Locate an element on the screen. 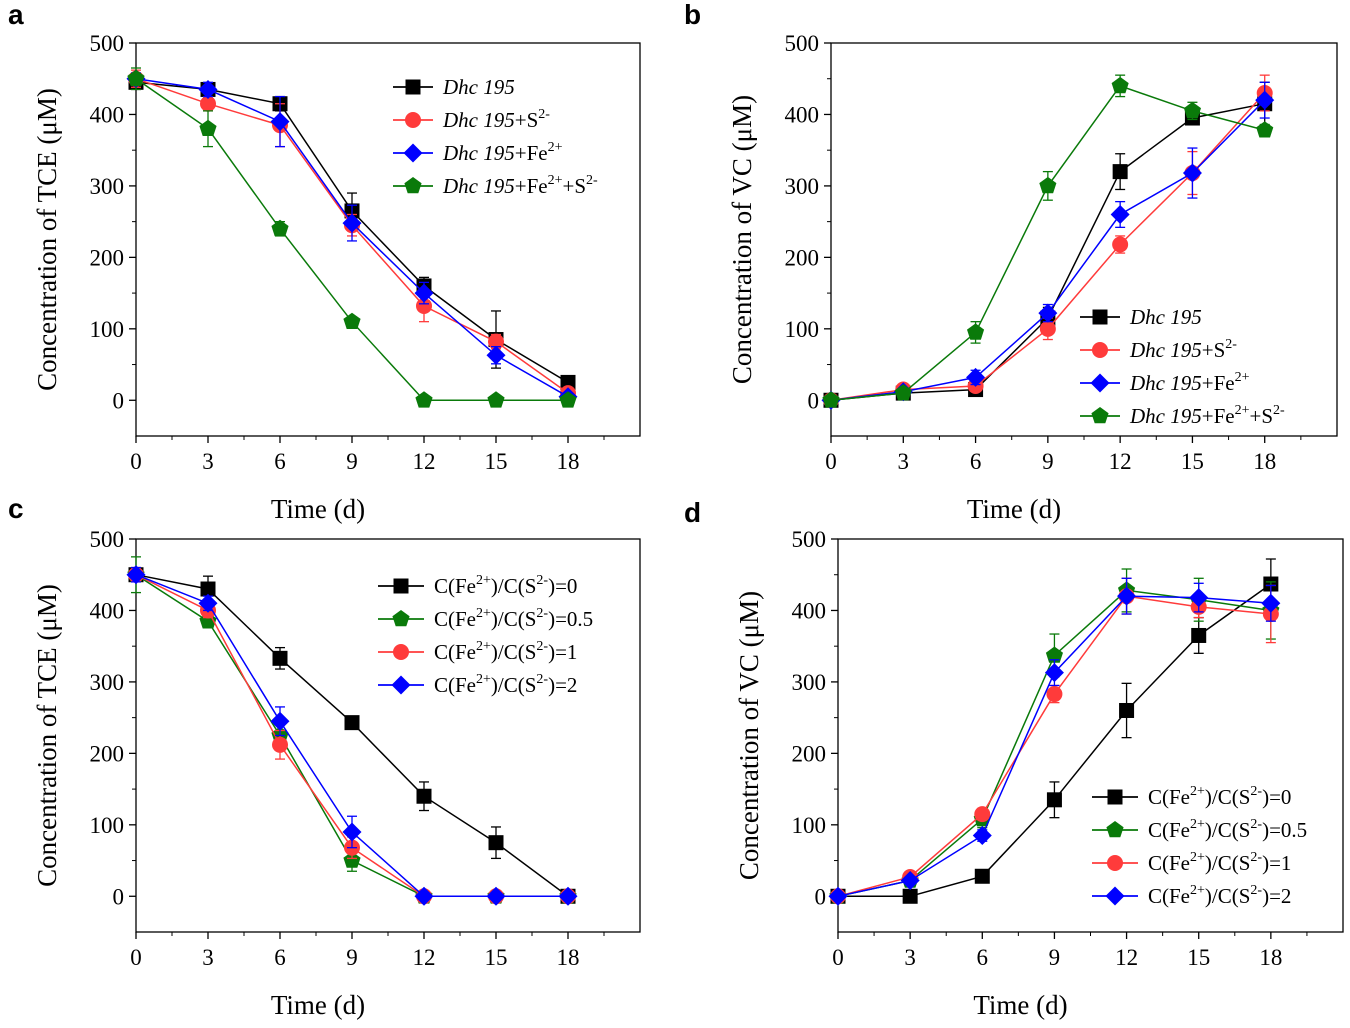 The height and width of the screenshot is (1028, 1350). legend-entry: Dhc 195+Fe2++S2- is located at coordinates (495, 185).